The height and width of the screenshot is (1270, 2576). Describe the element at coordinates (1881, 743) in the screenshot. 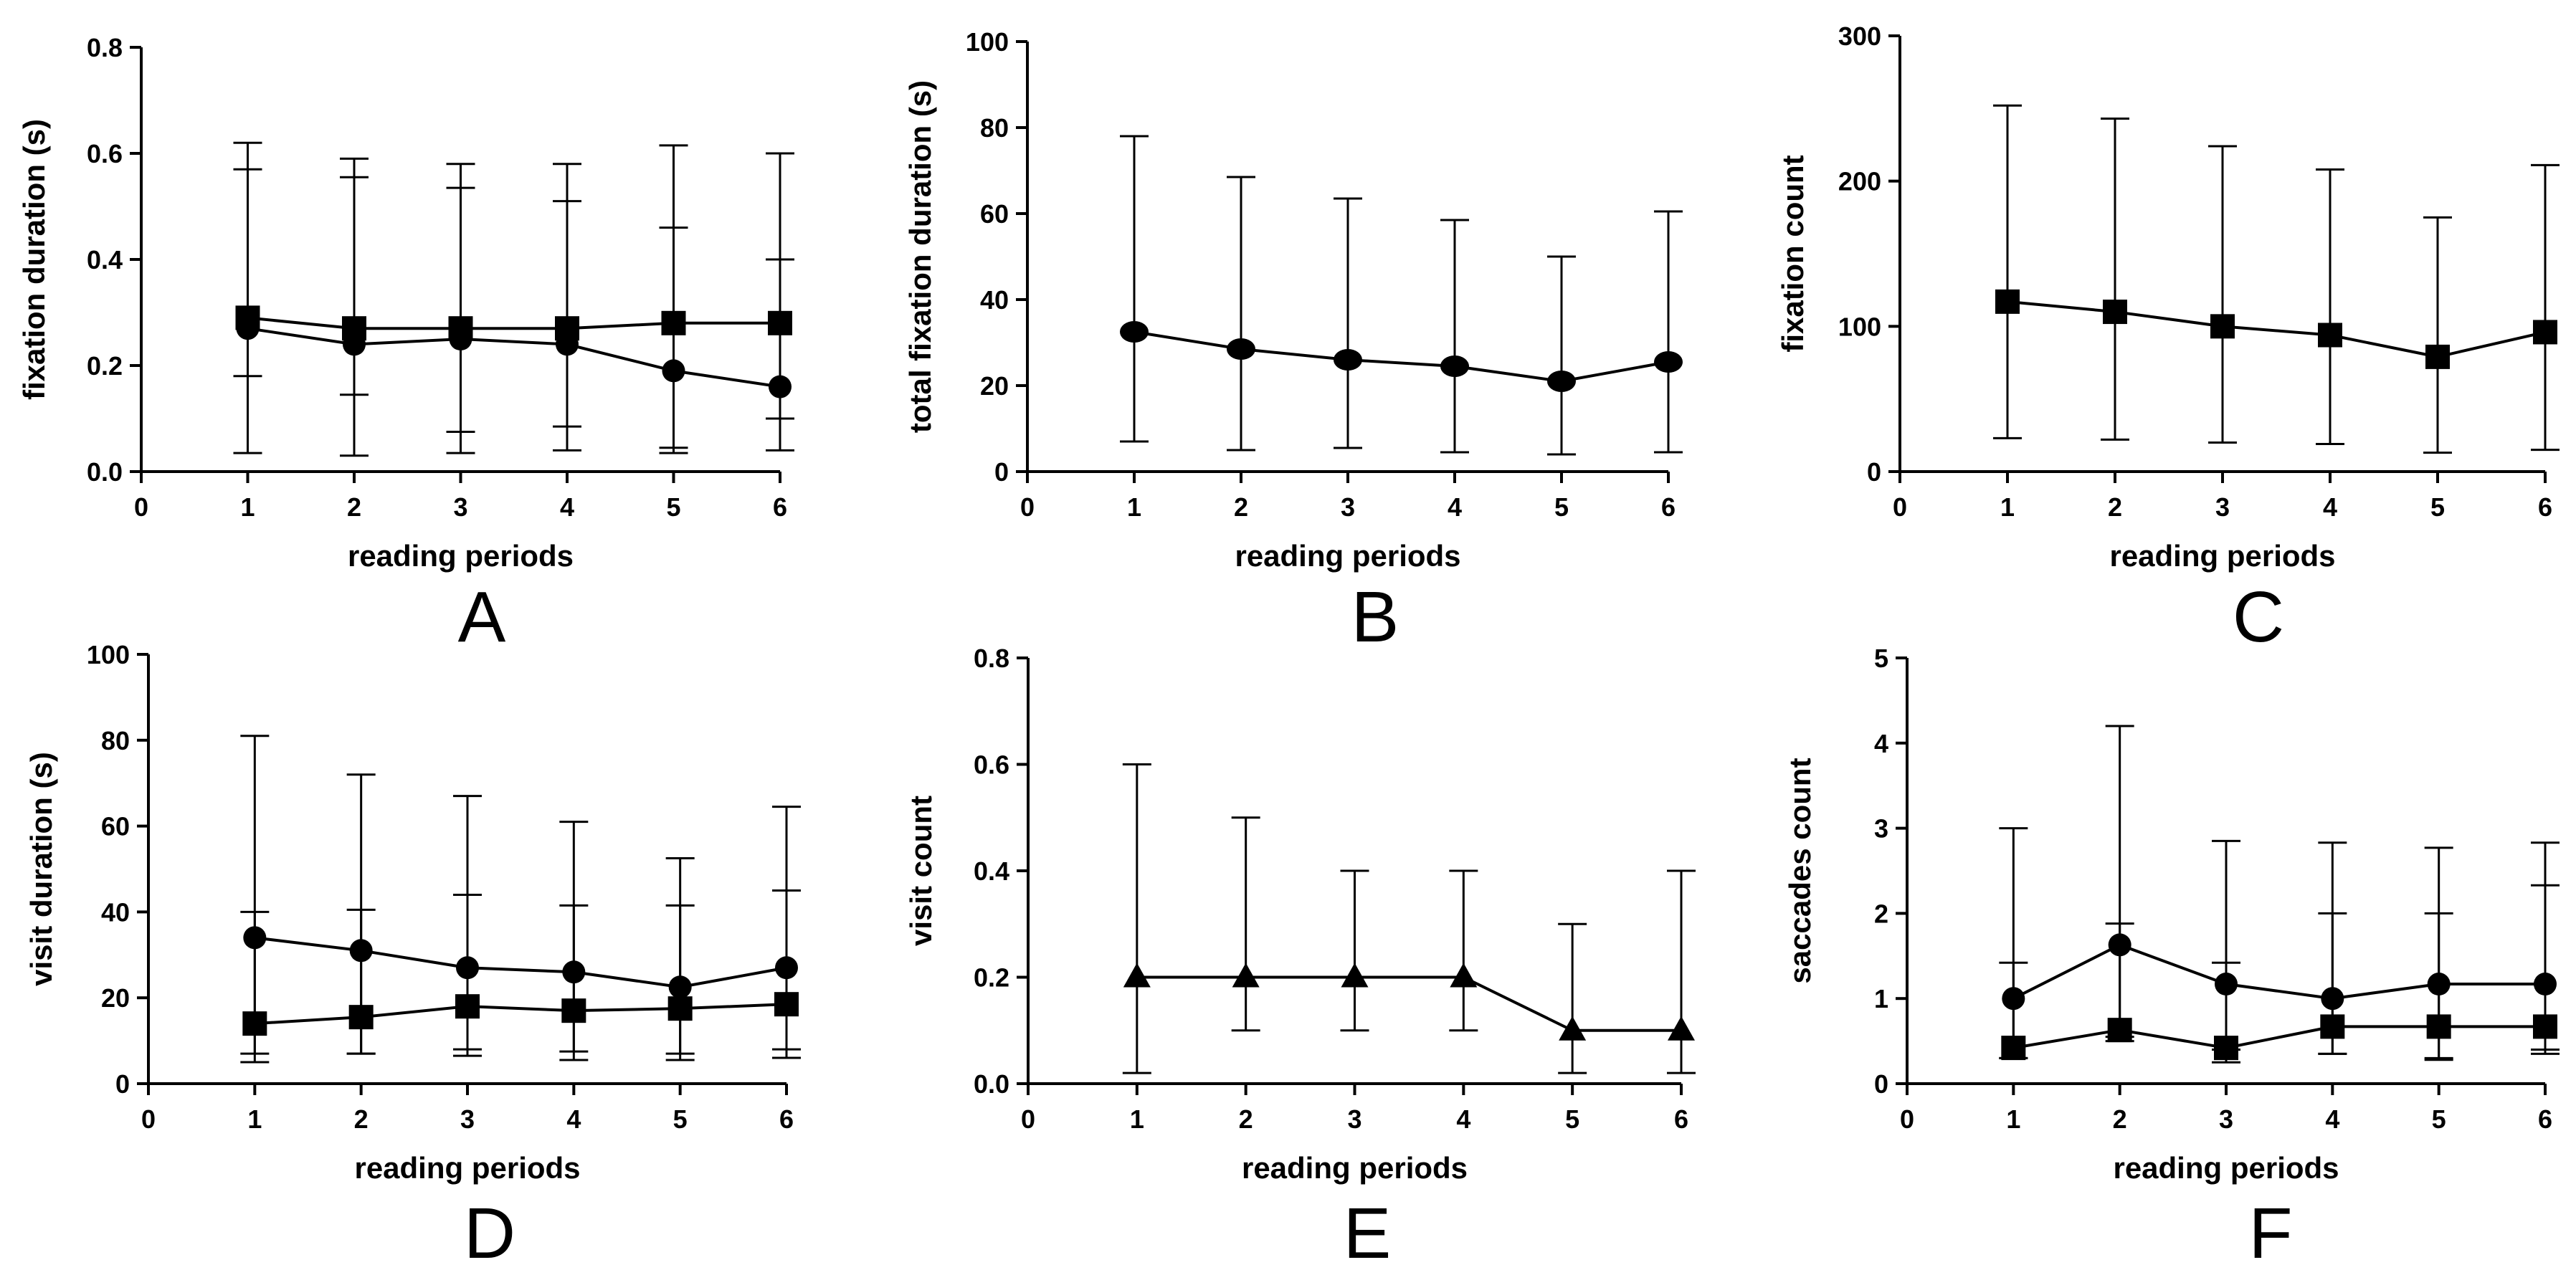

I see `y-tick-label: 4` at that location.